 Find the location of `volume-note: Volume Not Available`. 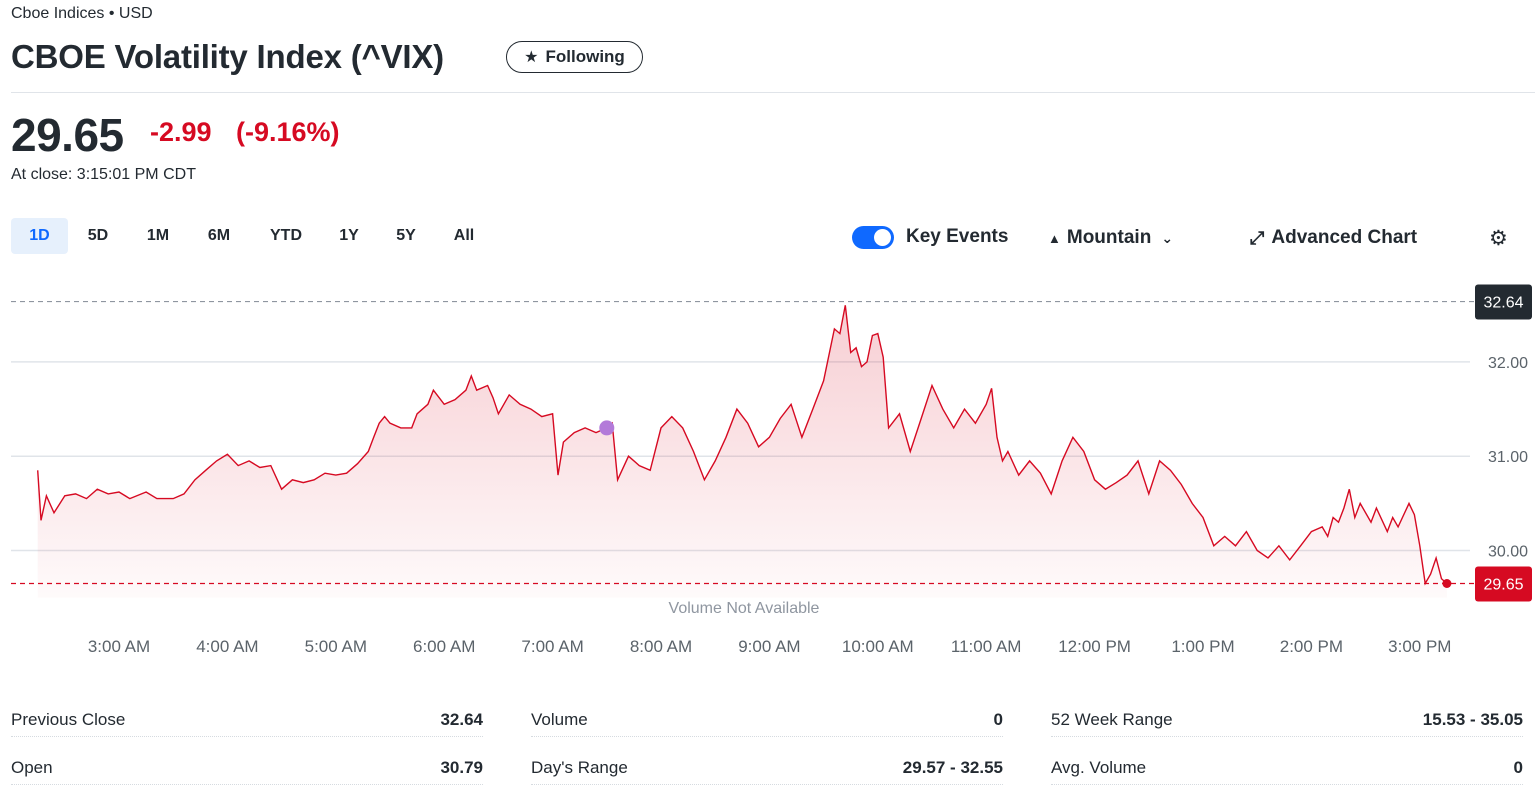

volume-note: Volume Not Available is located at coordinates (744, 608).